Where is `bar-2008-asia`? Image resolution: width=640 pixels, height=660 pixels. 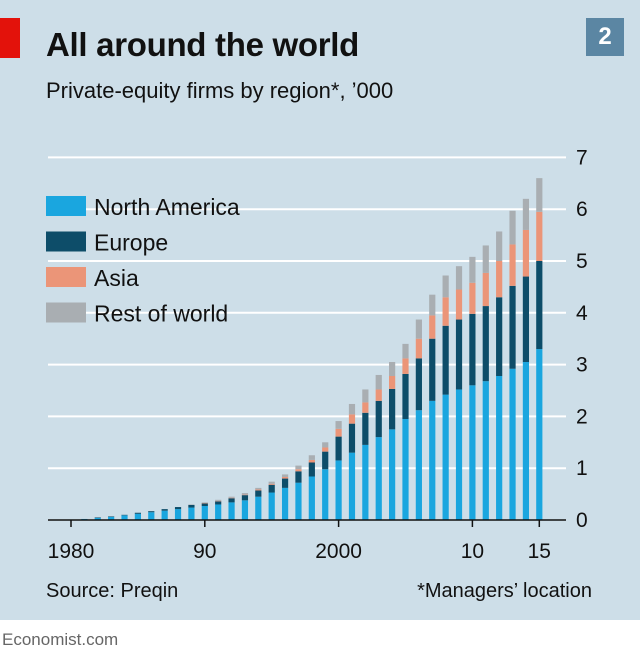
bar-2008-asia is located at coordinates (445, 311).